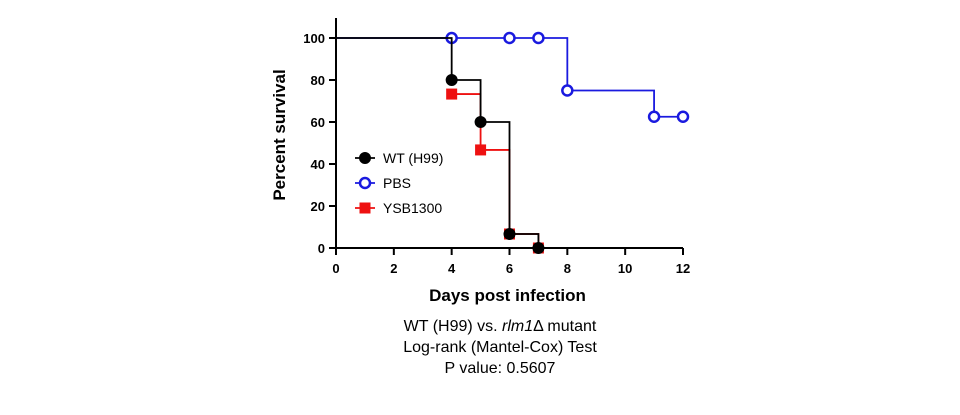 The height and width of the screenshot is (415, 960). I want to click on y-tick-label: 80, so click(318, 80).